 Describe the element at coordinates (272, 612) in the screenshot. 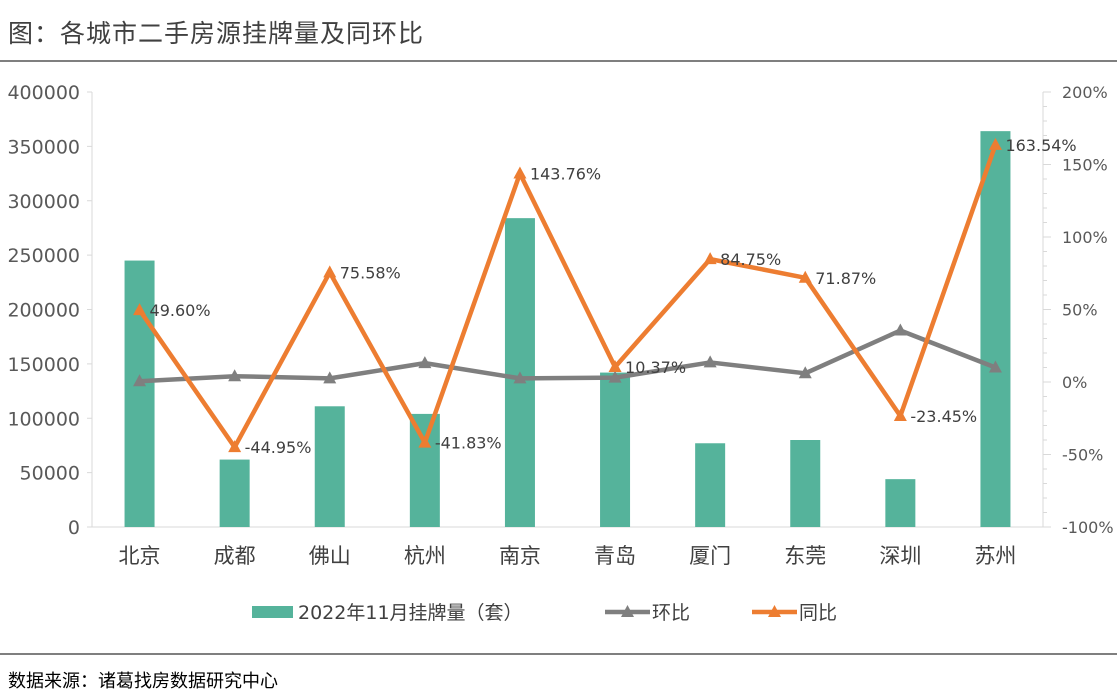

I see `legend-bar-swatch` at that location.